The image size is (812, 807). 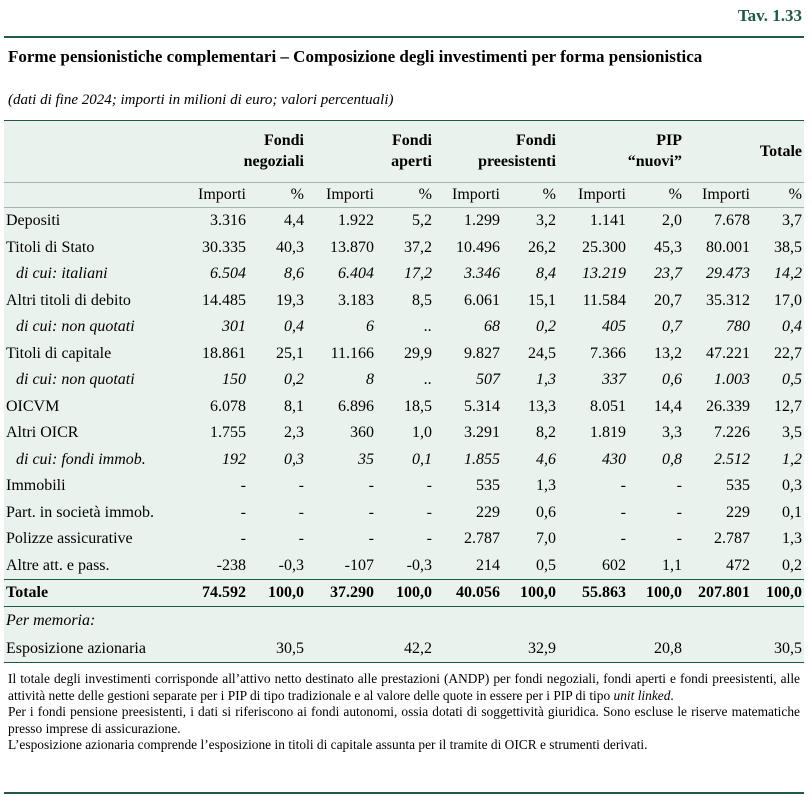 I want to click on cell: 1.141, so click(x=608, y=221).